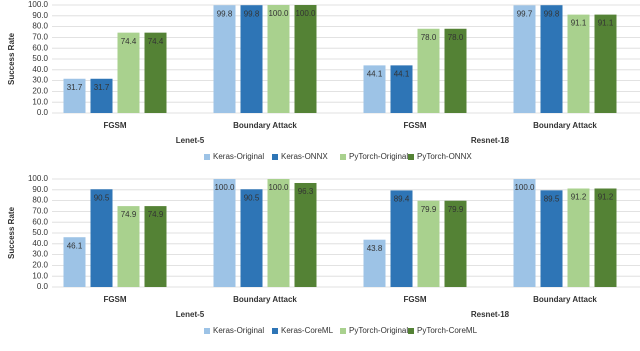  Describe the element at coordinates (11, 232) in the screenshot. I see `y-axis-label: Success Rate` at that location.